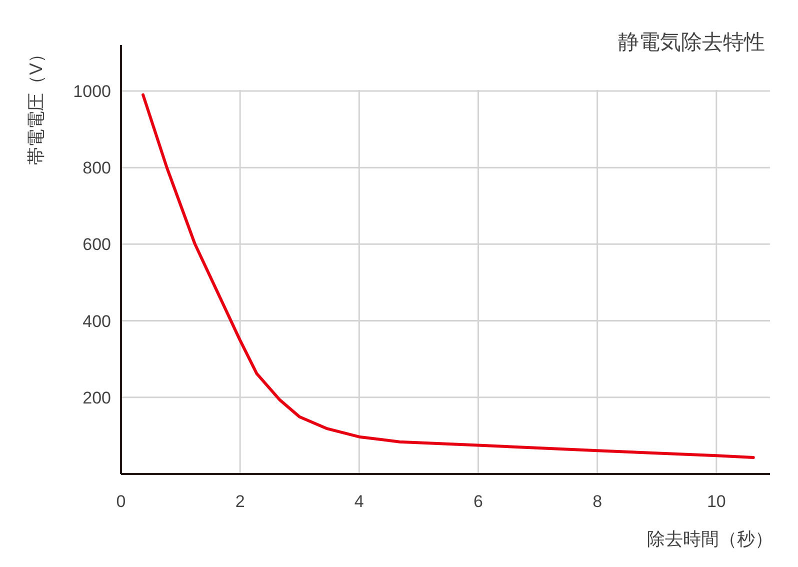 The image size is (798, 567). What do you see at coordinates (240, 501) in the screenshot?
I see `x-tick-label: 2` at bounding box center [240, 501].